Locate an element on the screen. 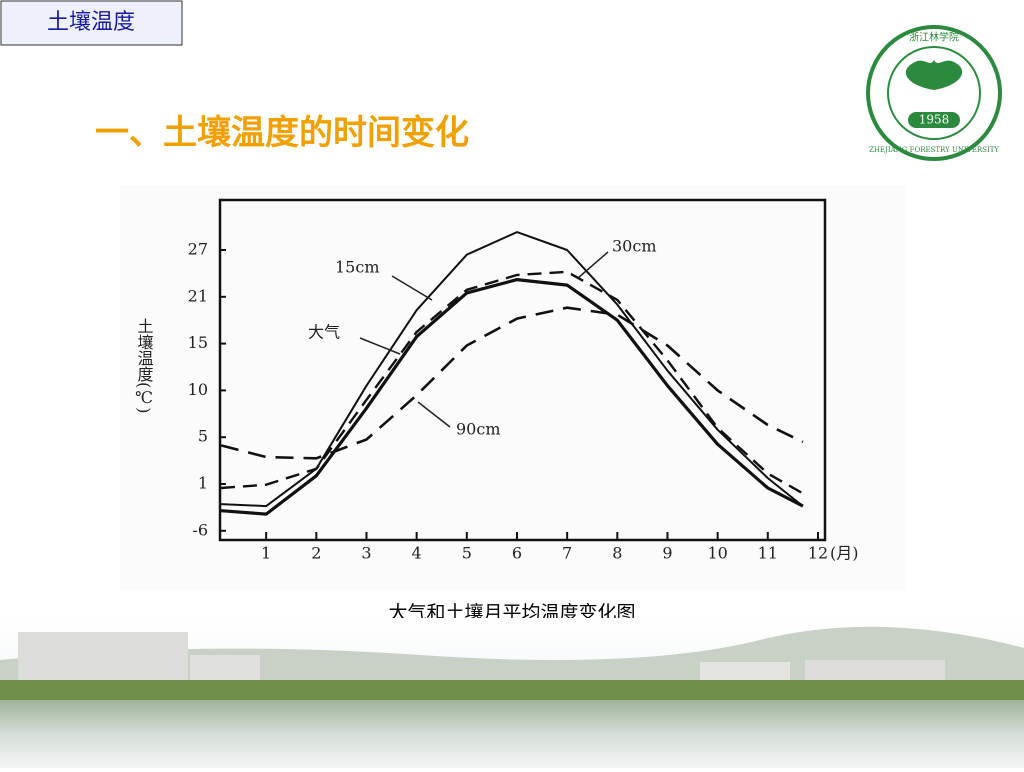  logo-english: ZHEJIANG FORESTRY UNIVERSITY is located at coordinates (934, 150).